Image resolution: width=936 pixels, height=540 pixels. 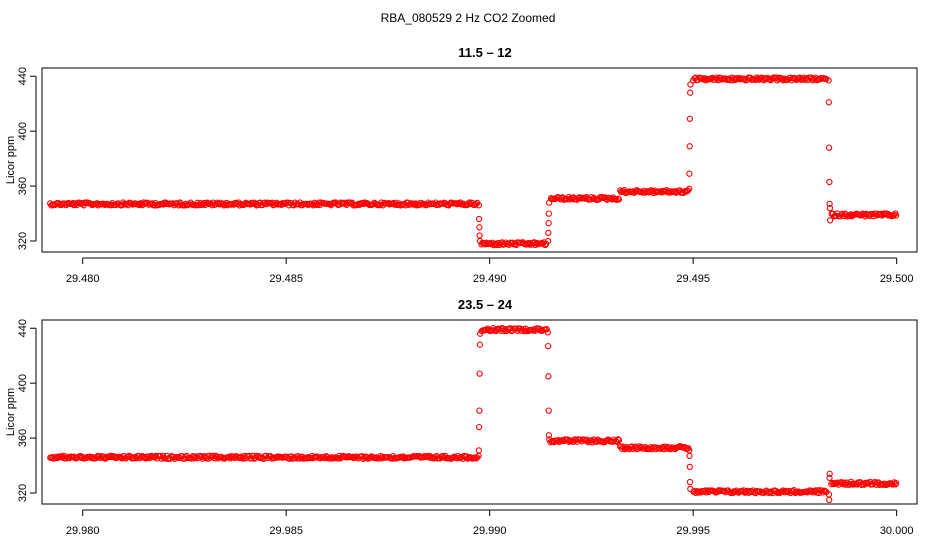 I want to click on figure-title: RBA_080529 2 Hz CO2 Zoomed, so click(x=468, y=18).